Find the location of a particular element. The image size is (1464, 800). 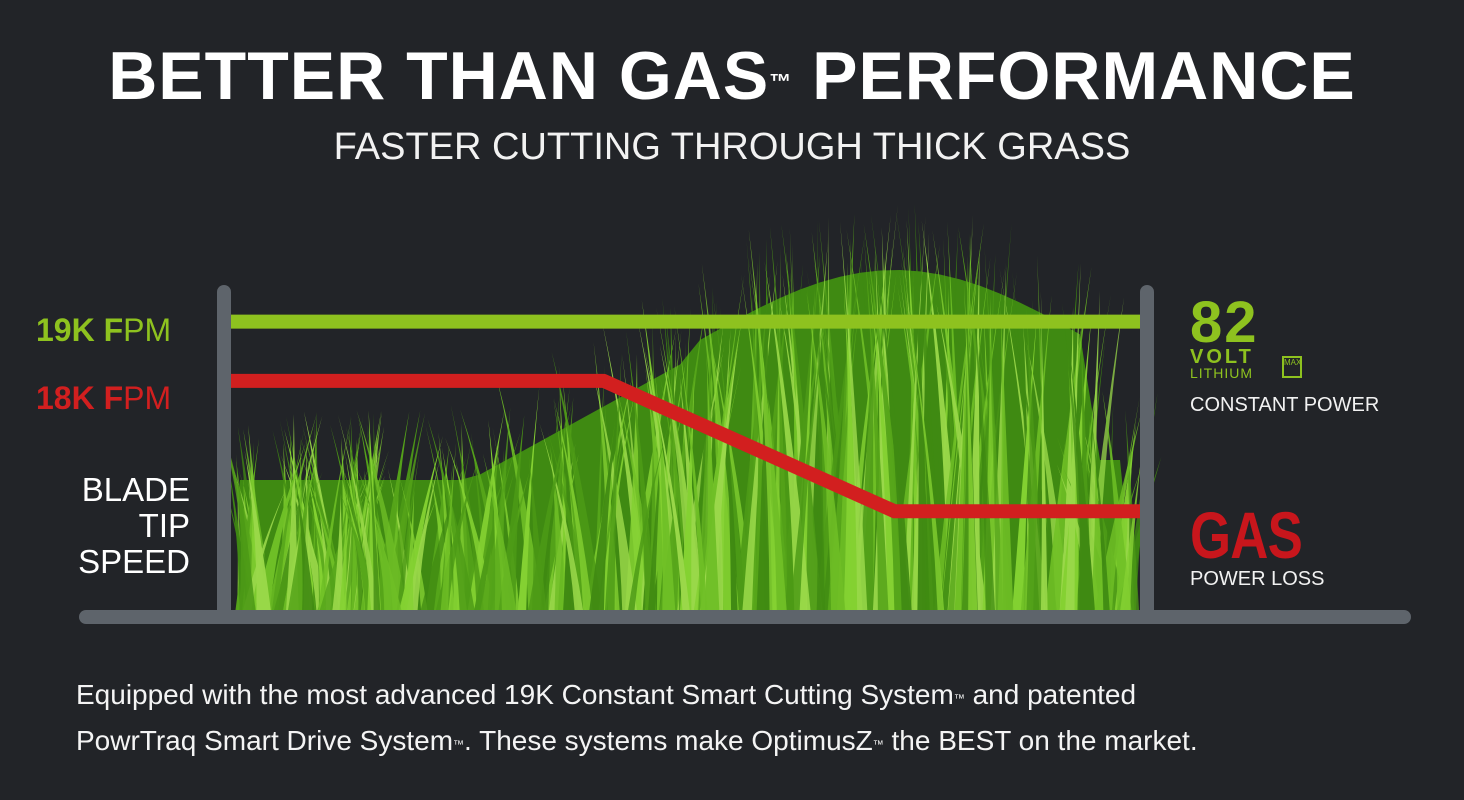

title-trademark: ™ is located at coordinates (781, 81).